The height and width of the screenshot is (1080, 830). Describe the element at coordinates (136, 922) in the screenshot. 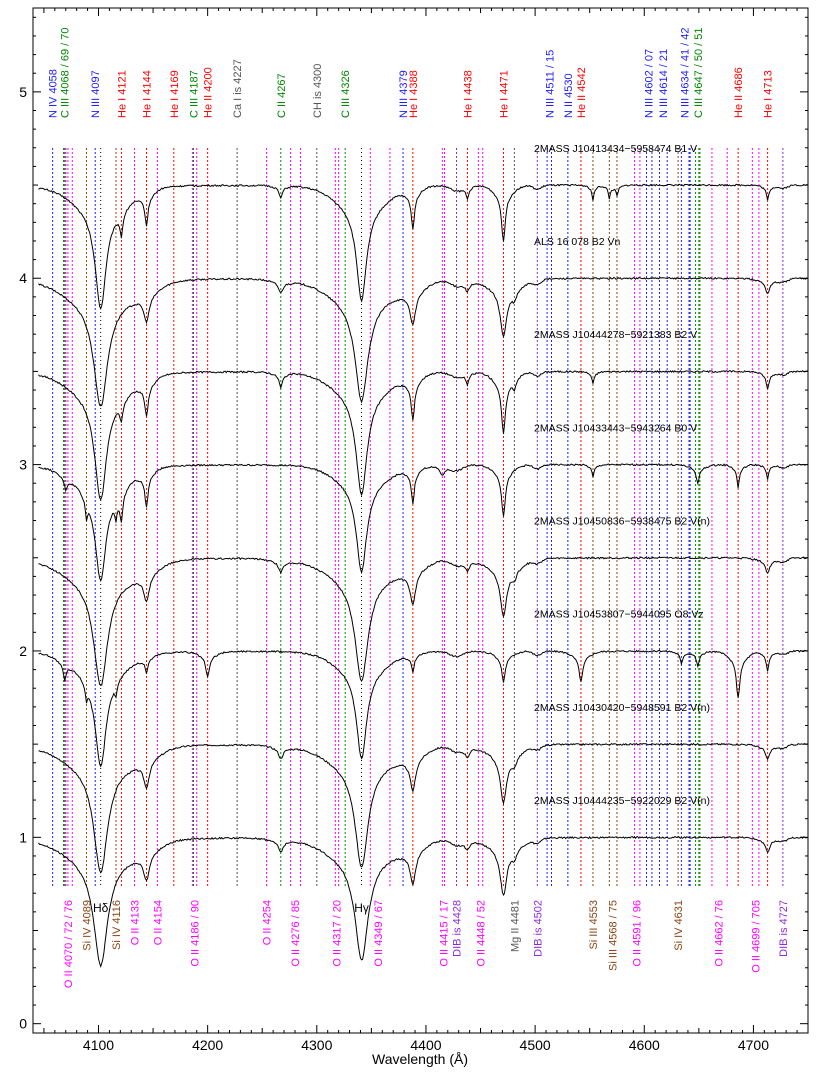

I see `bottom-label-o-ii-4133: O II 4133` at that location.